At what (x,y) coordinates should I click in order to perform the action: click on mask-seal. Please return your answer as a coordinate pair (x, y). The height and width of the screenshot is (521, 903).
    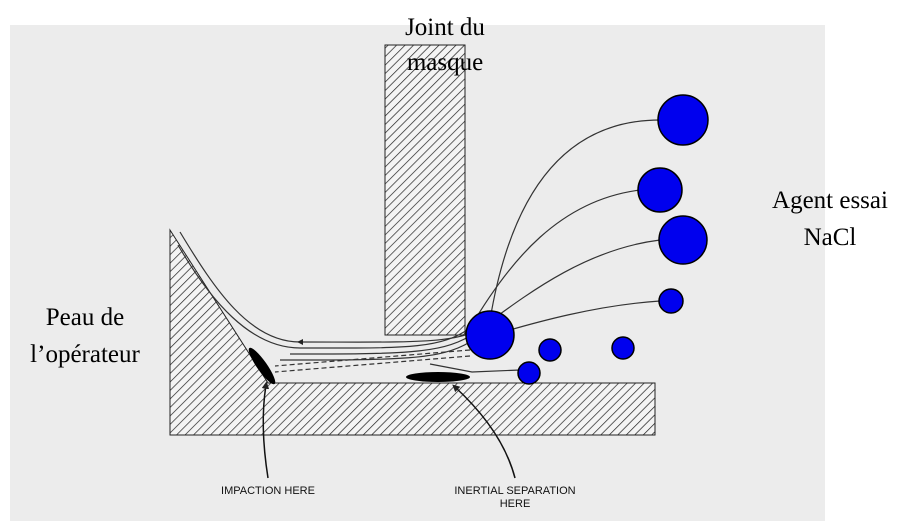
    Looking at the image, I should click on (425, 190).